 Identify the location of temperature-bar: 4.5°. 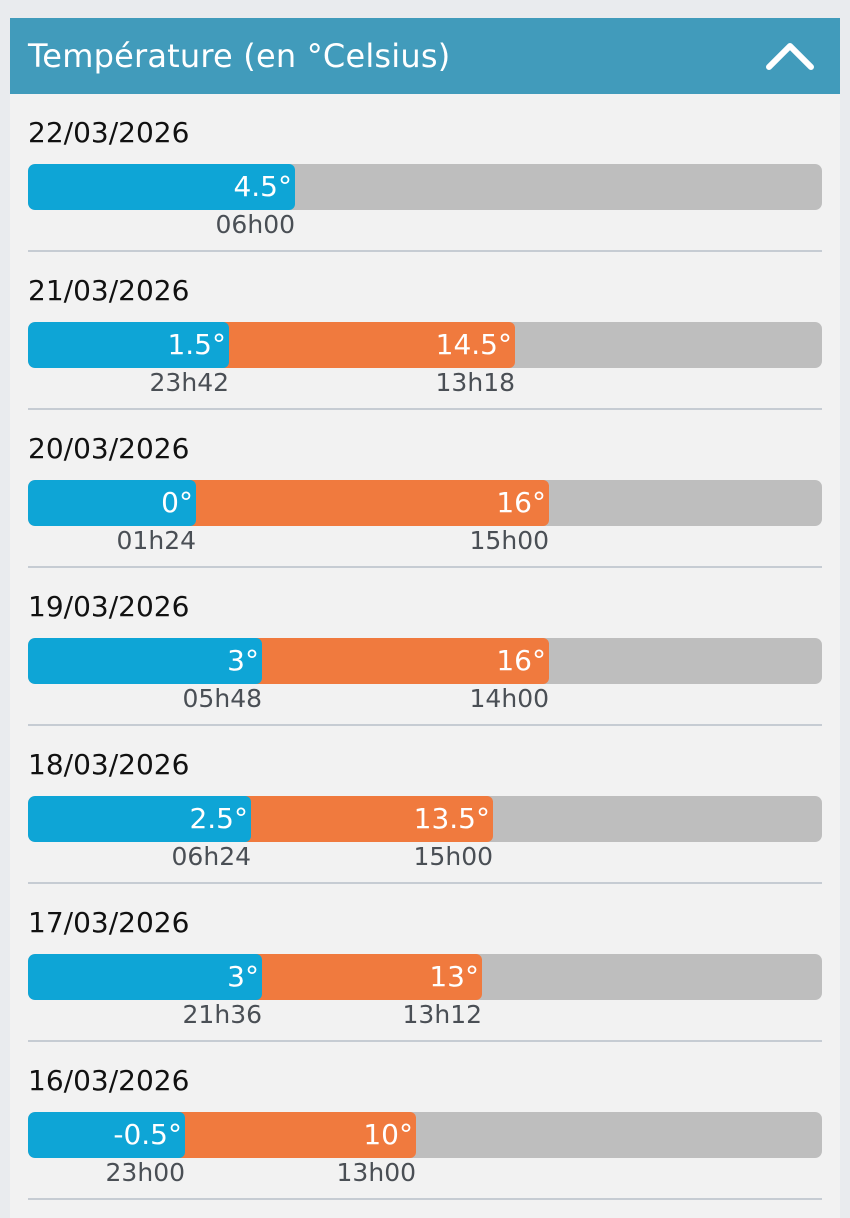
(425, 187).